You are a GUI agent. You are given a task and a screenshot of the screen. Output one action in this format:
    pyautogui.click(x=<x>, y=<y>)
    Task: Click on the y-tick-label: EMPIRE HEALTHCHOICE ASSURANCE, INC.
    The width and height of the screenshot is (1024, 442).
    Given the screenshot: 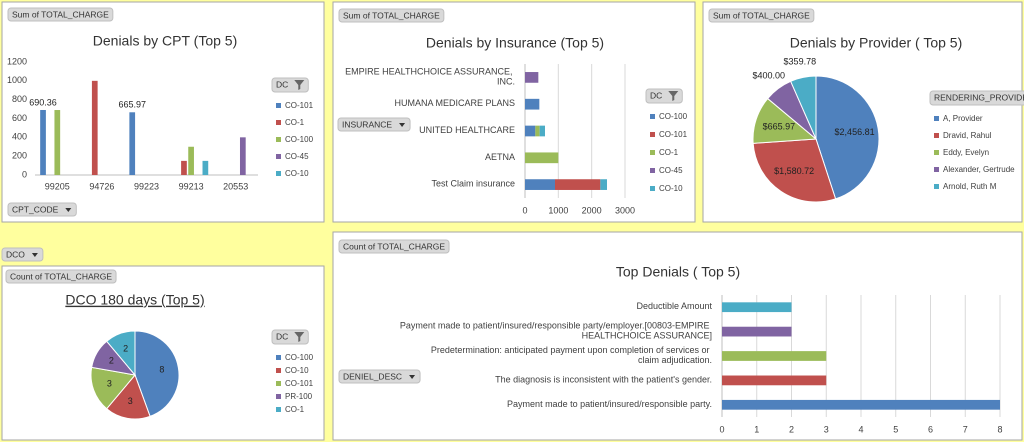 What is the action you would take?
    pyautogui.click(x=430, y=77)
    